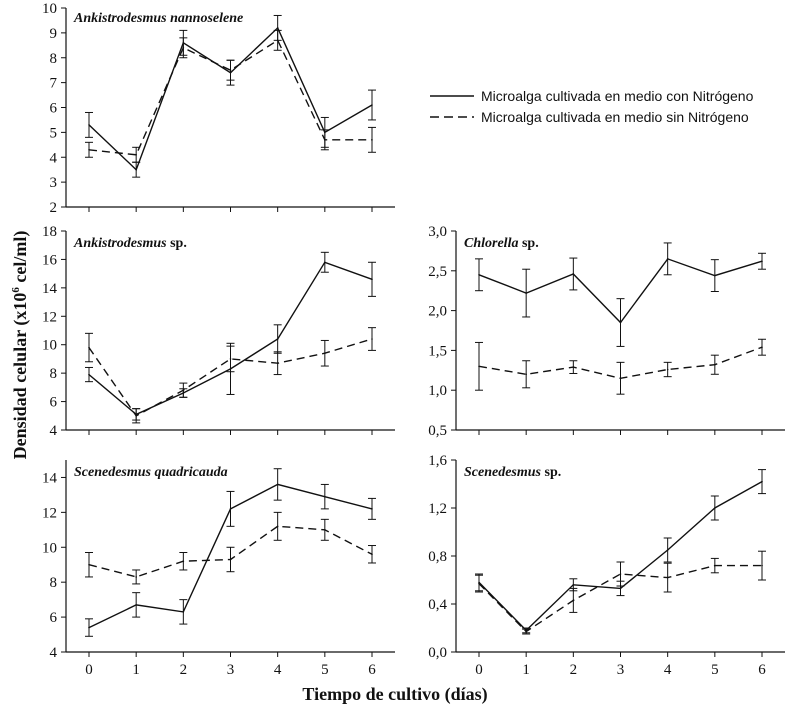  I want to click on panel-1: 4 6 8 10 12 14 16 18 Ankistrodesmus sp., so click(218, 331).